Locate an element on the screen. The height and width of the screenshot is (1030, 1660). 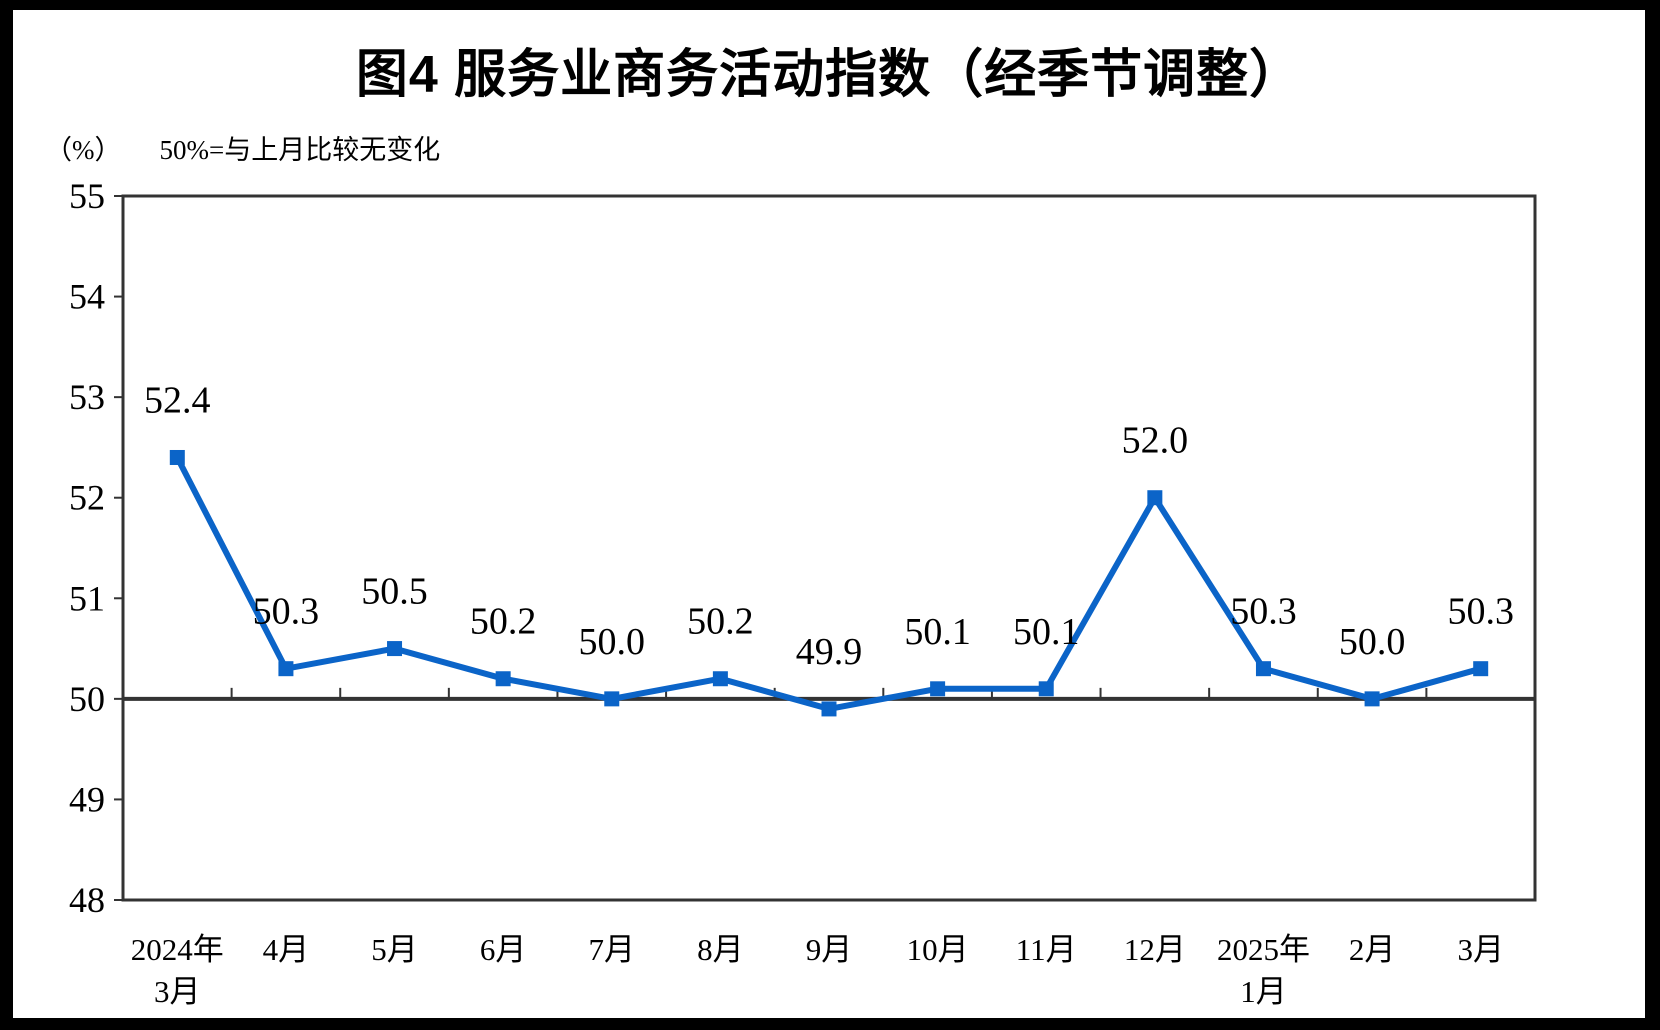
chart-title: 图4 服务业商务活动指数（经季节调整） is located at coordinates (829, 75).